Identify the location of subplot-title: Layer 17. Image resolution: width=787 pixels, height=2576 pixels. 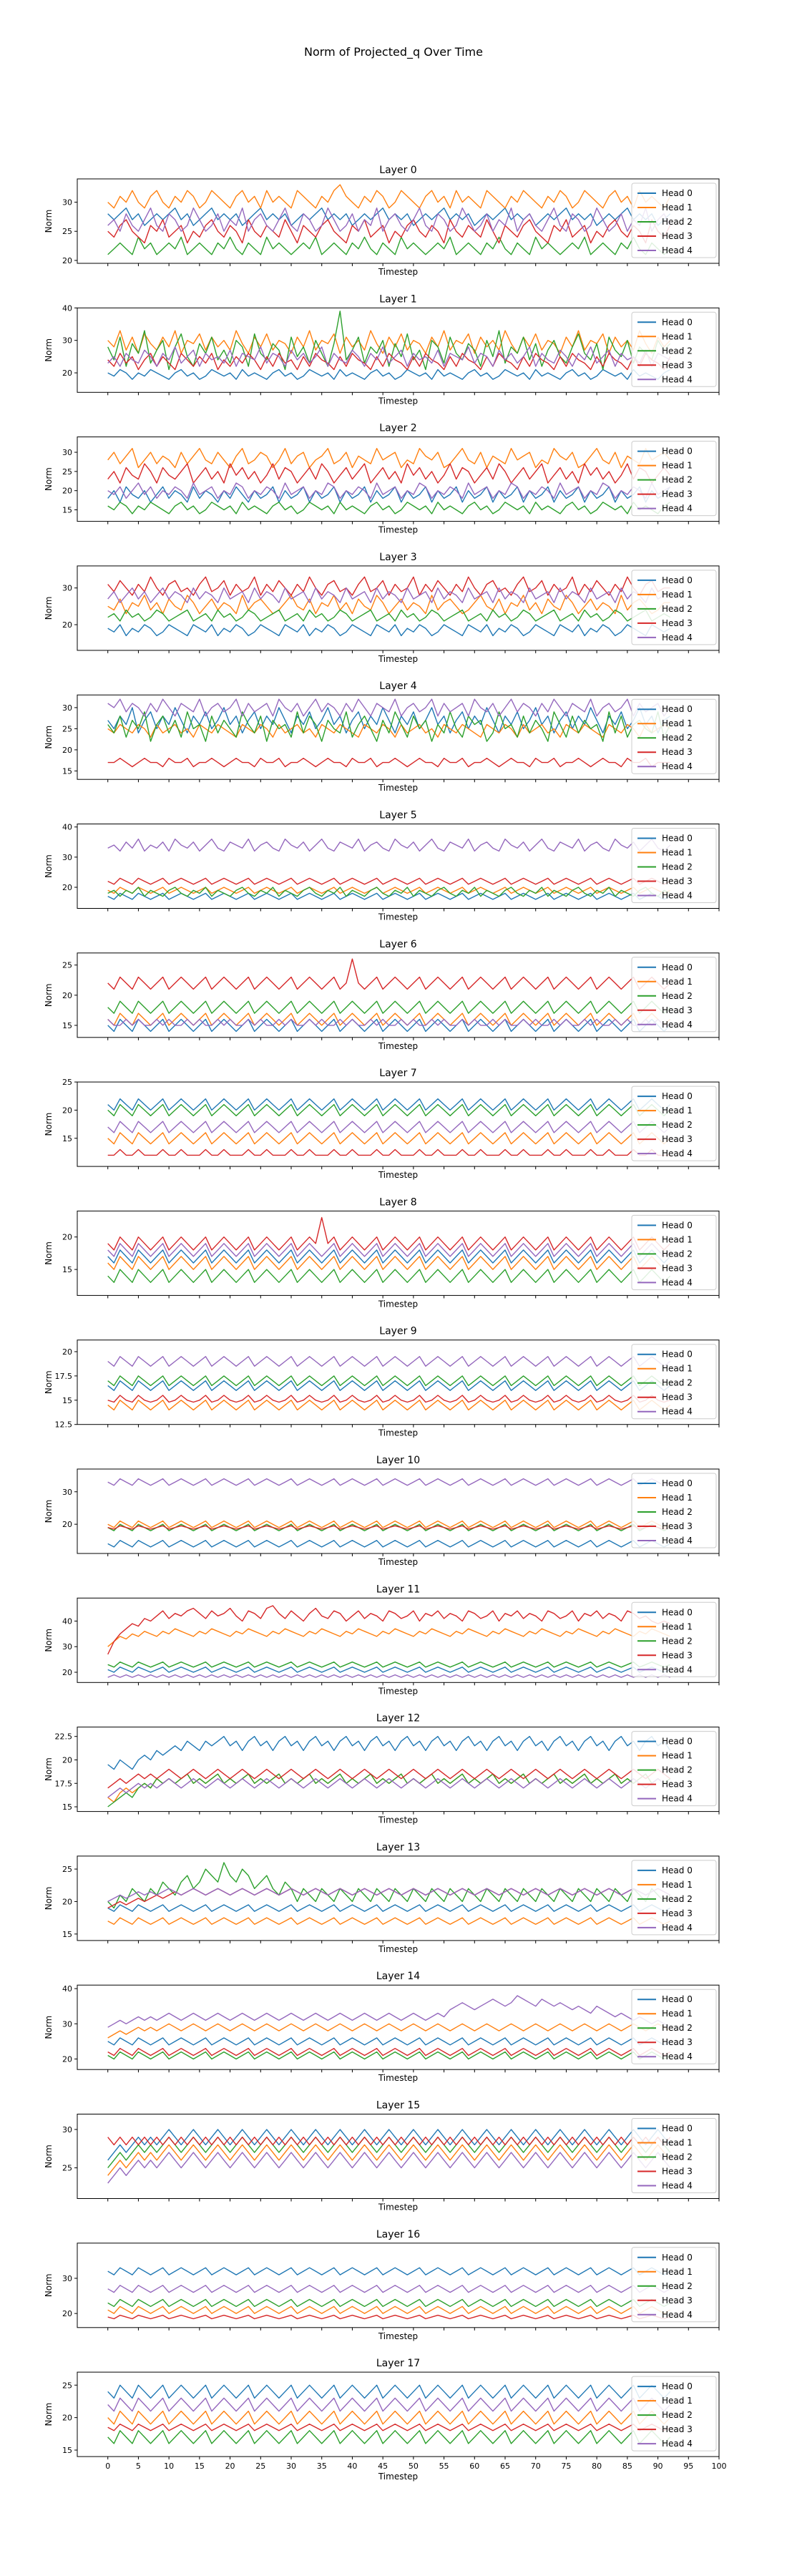
(398, 2363).